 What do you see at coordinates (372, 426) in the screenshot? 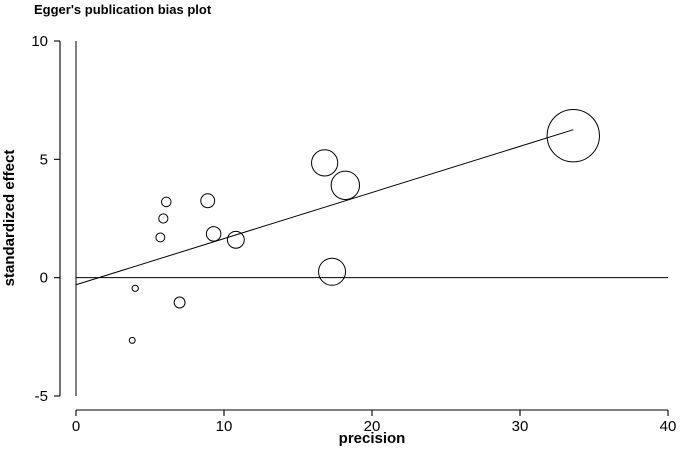
I see `x-tick-label: 20` at bounding box center [372, 426].